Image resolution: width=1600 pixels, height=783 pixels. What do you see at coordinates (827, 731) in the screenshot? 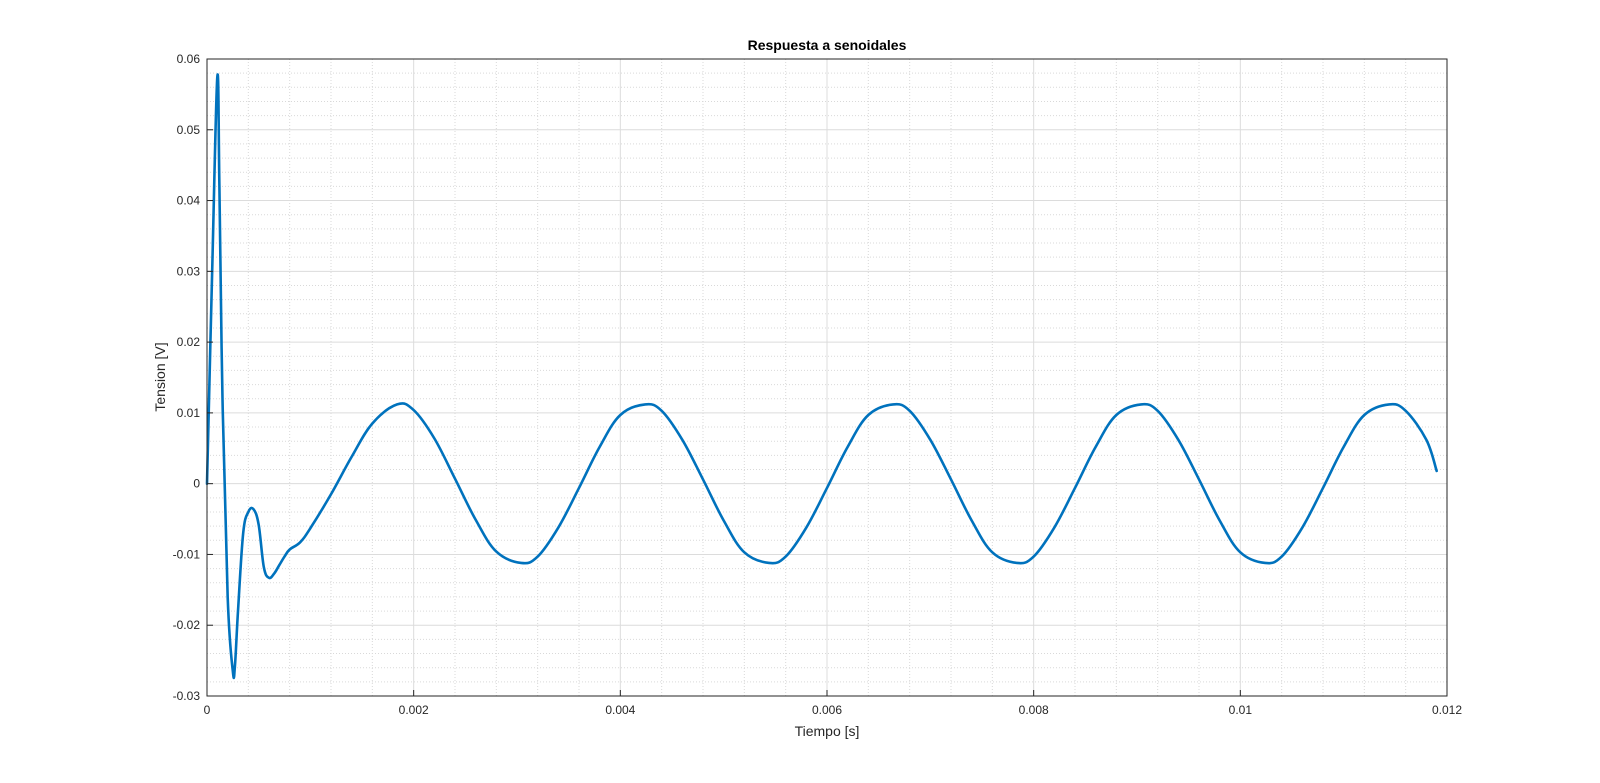
I see `x-axis-label: Tiempo [s]` at bounding box center [827, 731].